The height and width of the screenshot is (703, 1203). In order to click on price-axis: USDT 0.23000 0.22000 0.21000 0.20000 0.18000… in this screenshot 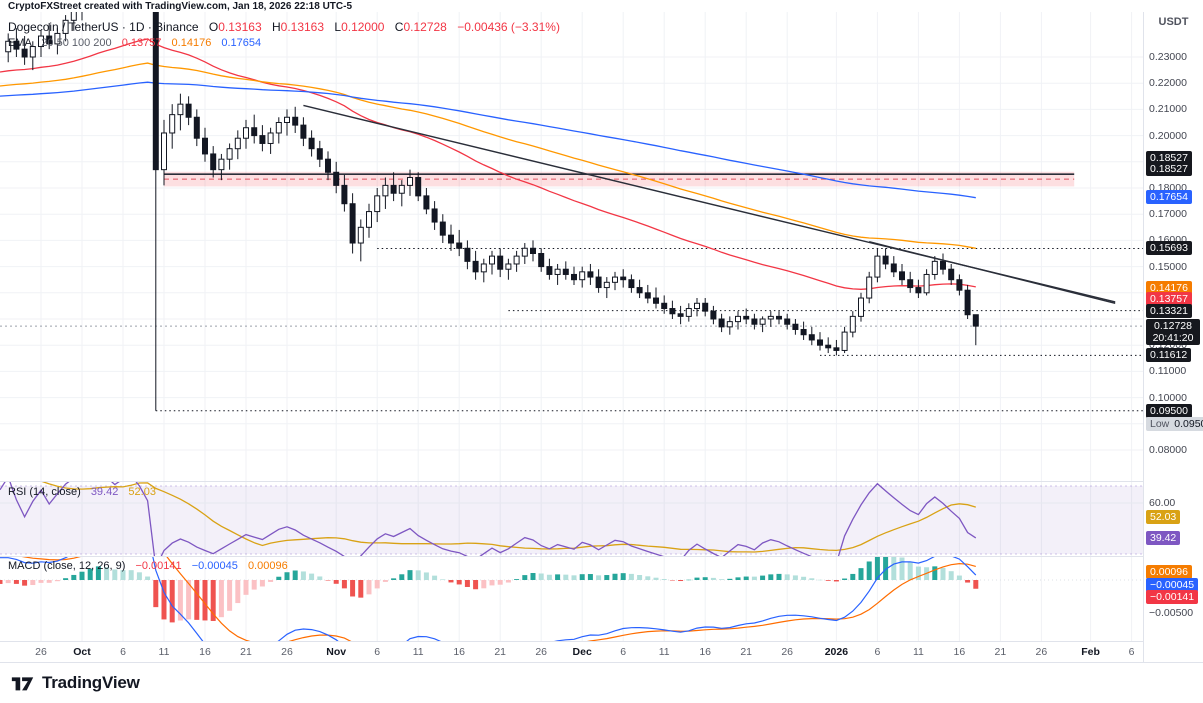, I will do `click(1173, 331)`.